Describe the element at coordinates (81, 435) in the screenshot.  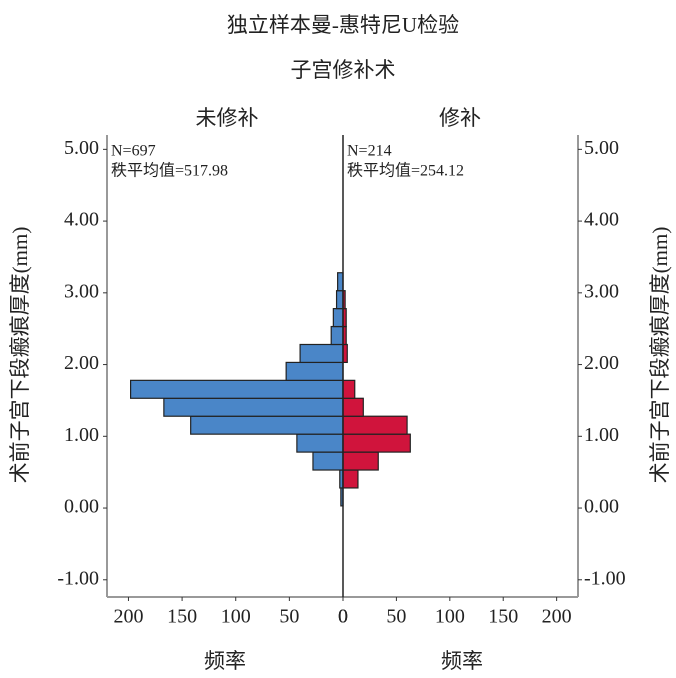
I see `y-tick-label: 1.00` at that location.